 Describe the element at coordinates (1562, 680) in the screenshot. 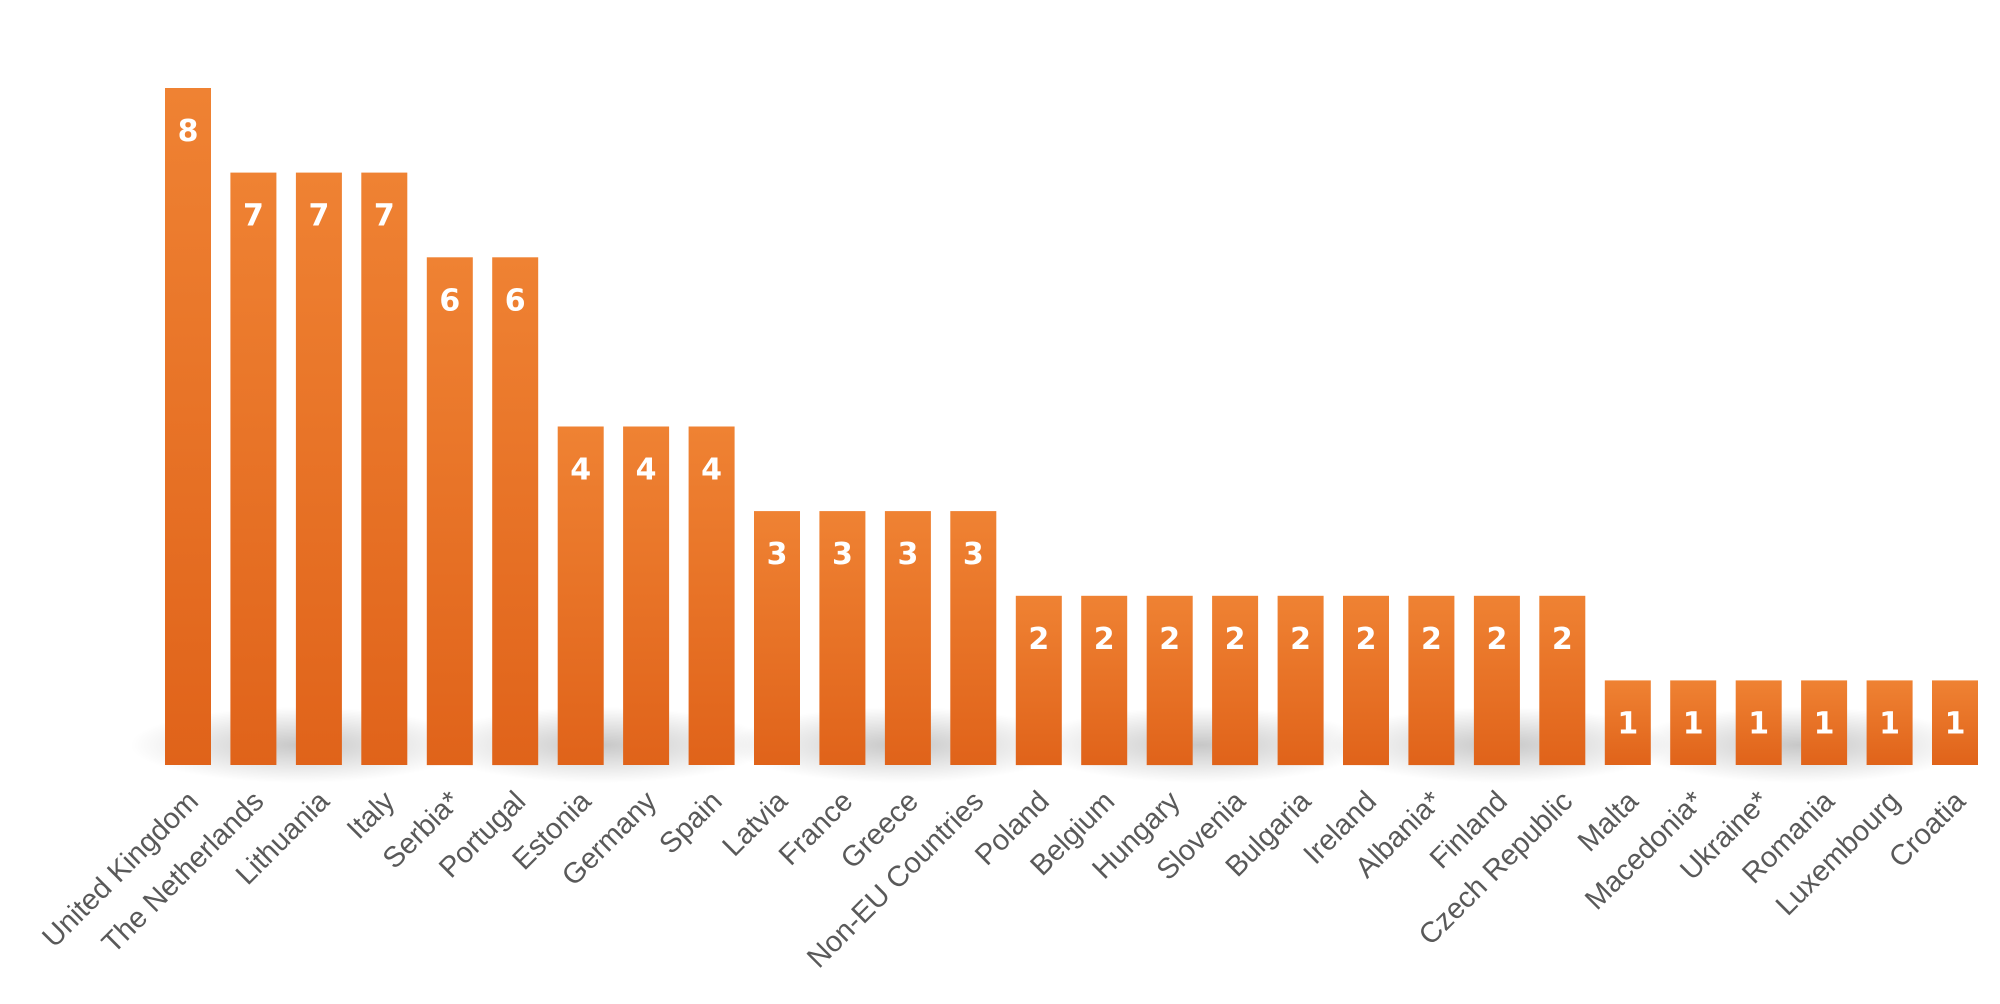

I see `bar-czech-republic` at that location.